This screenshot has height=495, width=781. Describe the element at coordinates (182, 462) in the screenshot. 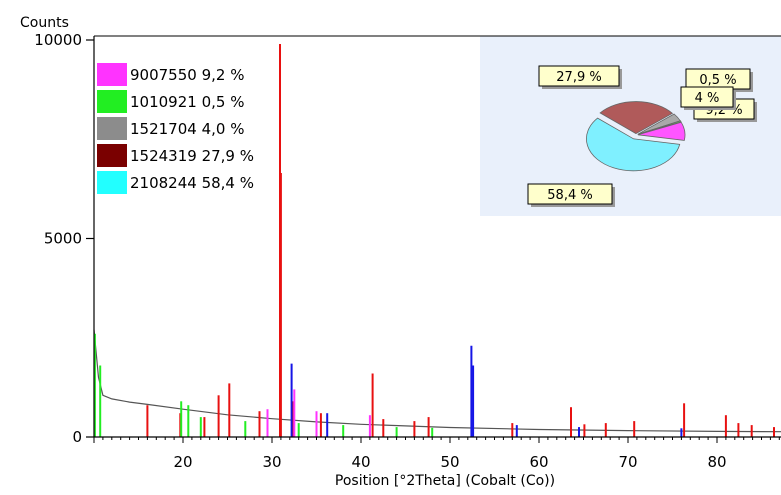

I see `x-tick-label: 20` at that location.